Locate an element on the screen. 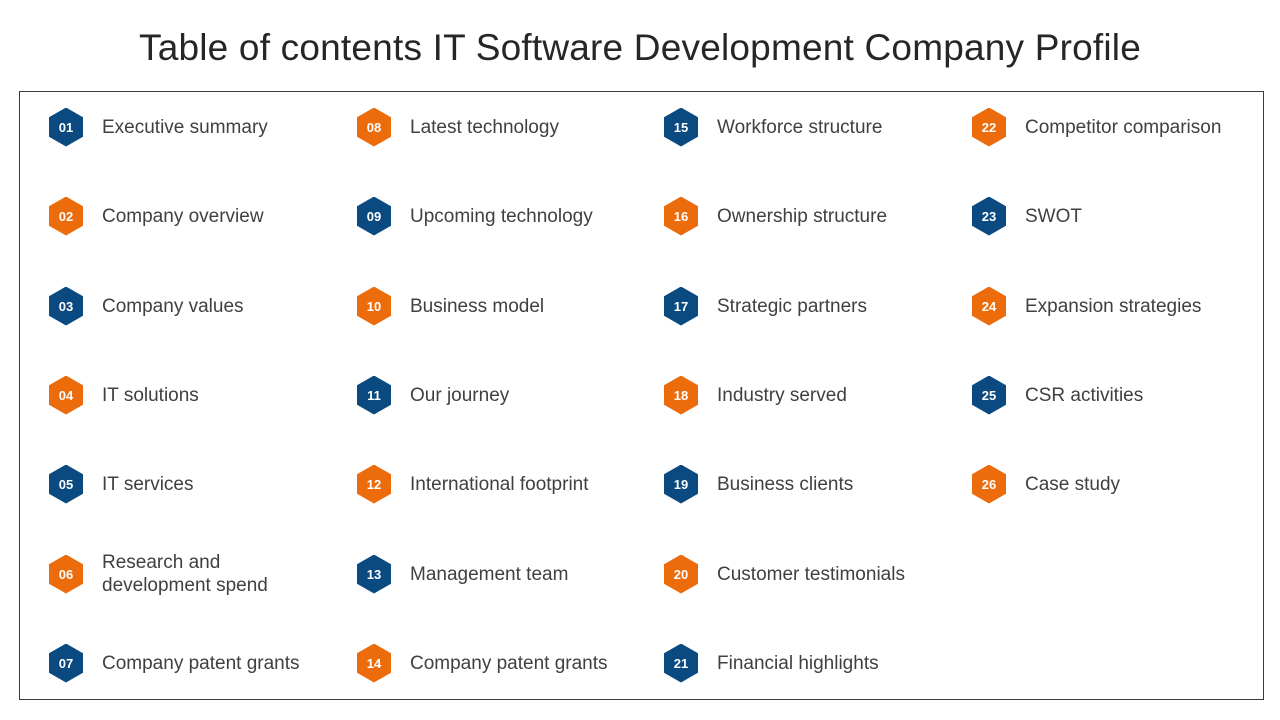 The image size is (1280, 720). toc-item-label: IT services is located at coordinates (148, 484).